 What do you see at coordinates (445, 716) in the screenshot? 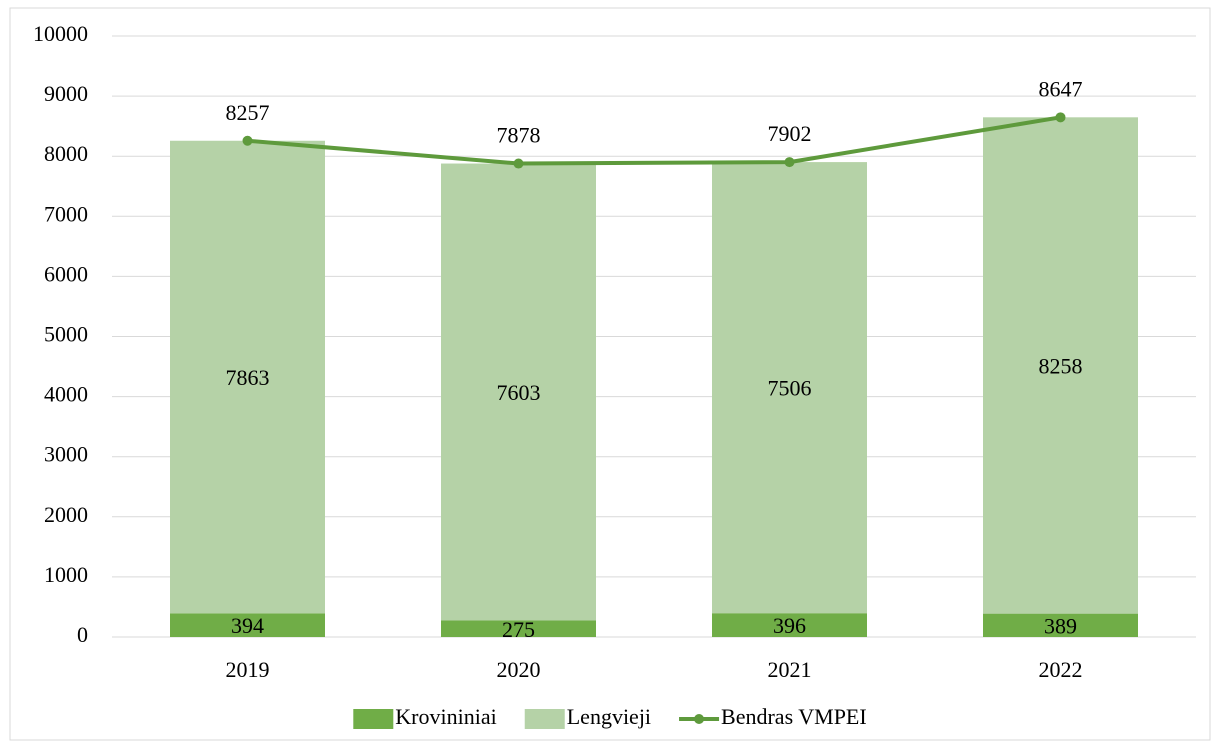
I see `legend-label: Krovininiai` at bounding box center [445, 716].